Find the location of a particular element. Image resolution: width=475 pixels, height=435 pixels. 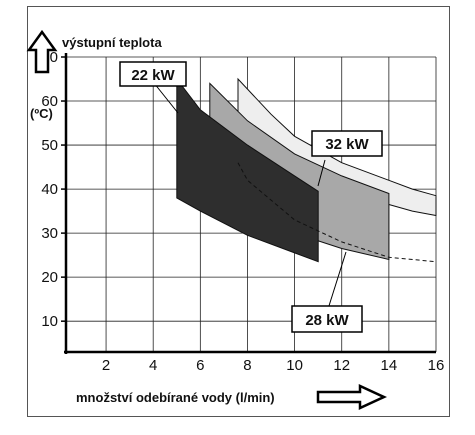

y-tick-label: 10 is located at coordinates (49, 321).